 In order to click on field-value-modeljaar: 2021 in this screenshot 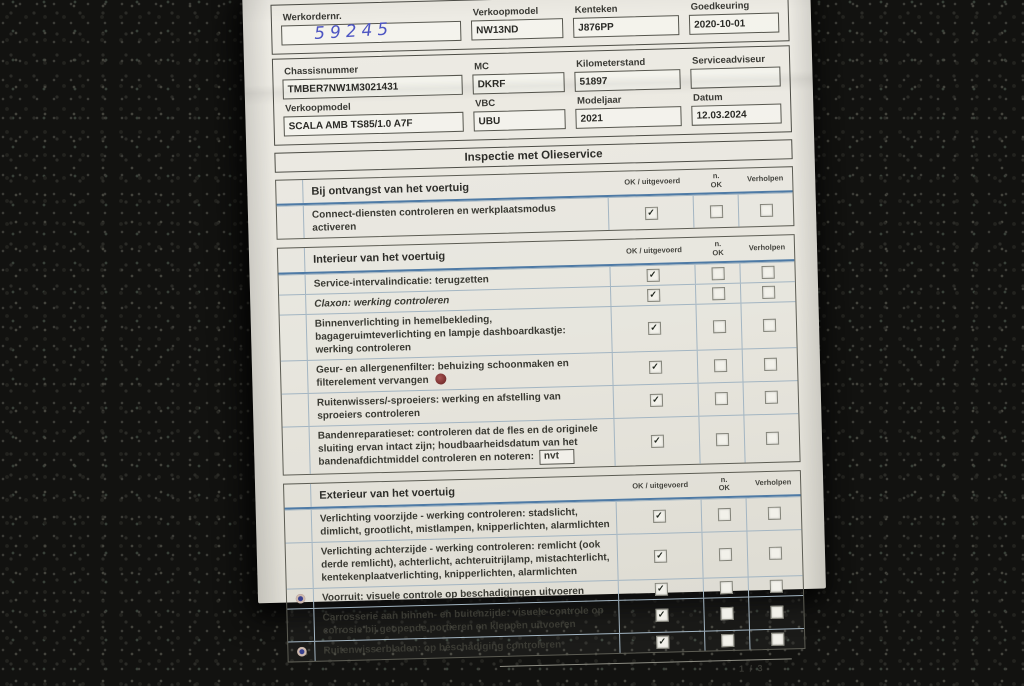, I will do `click(628, 117)`.